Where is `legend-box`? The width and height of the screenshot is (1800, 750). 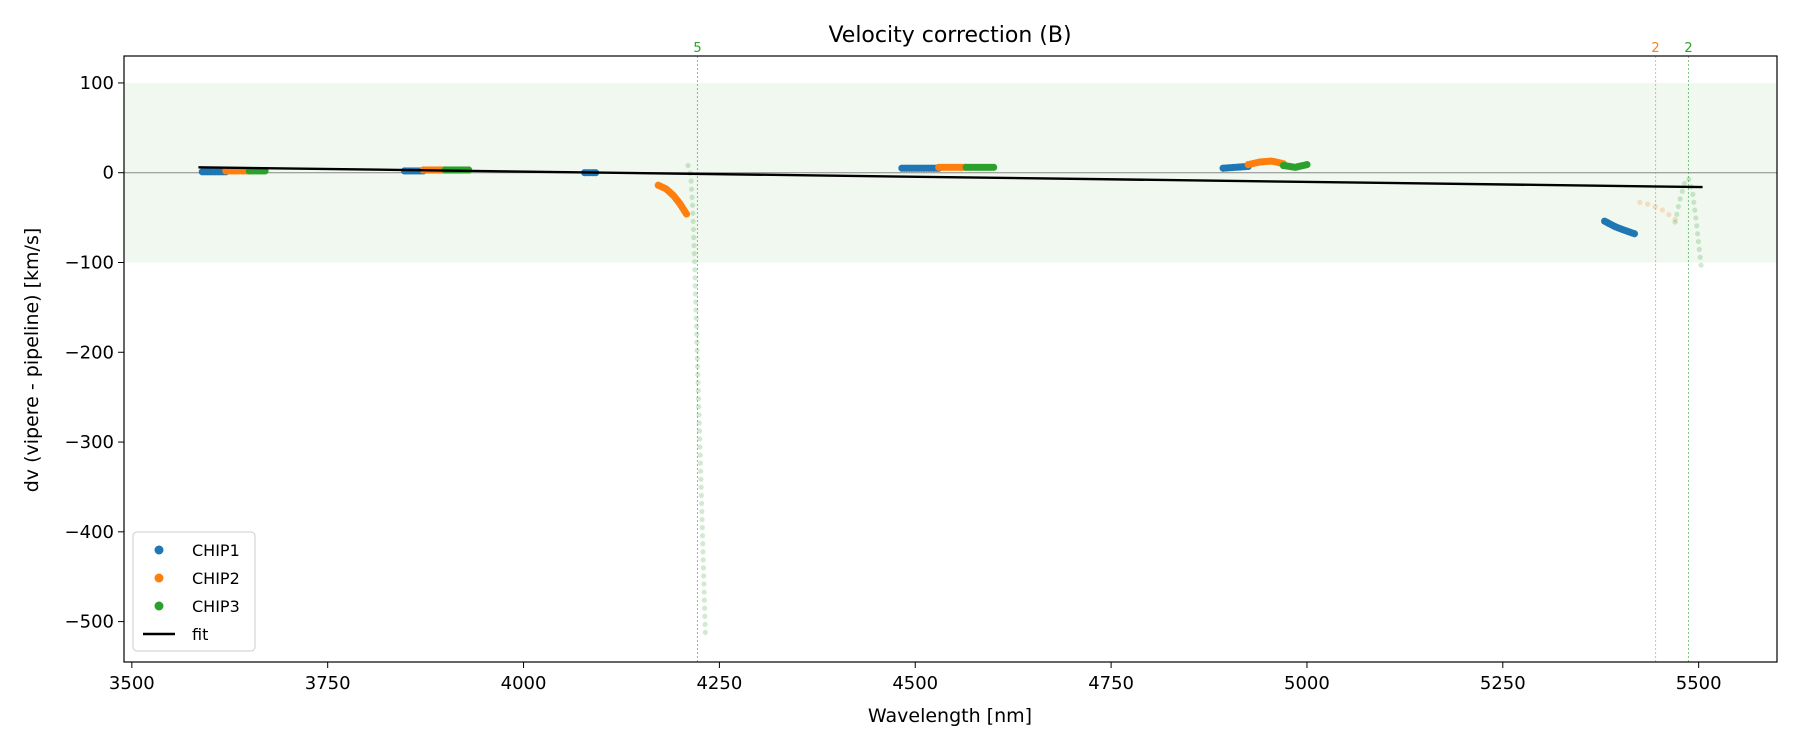 legend-box is located at coordinates (194, 591).